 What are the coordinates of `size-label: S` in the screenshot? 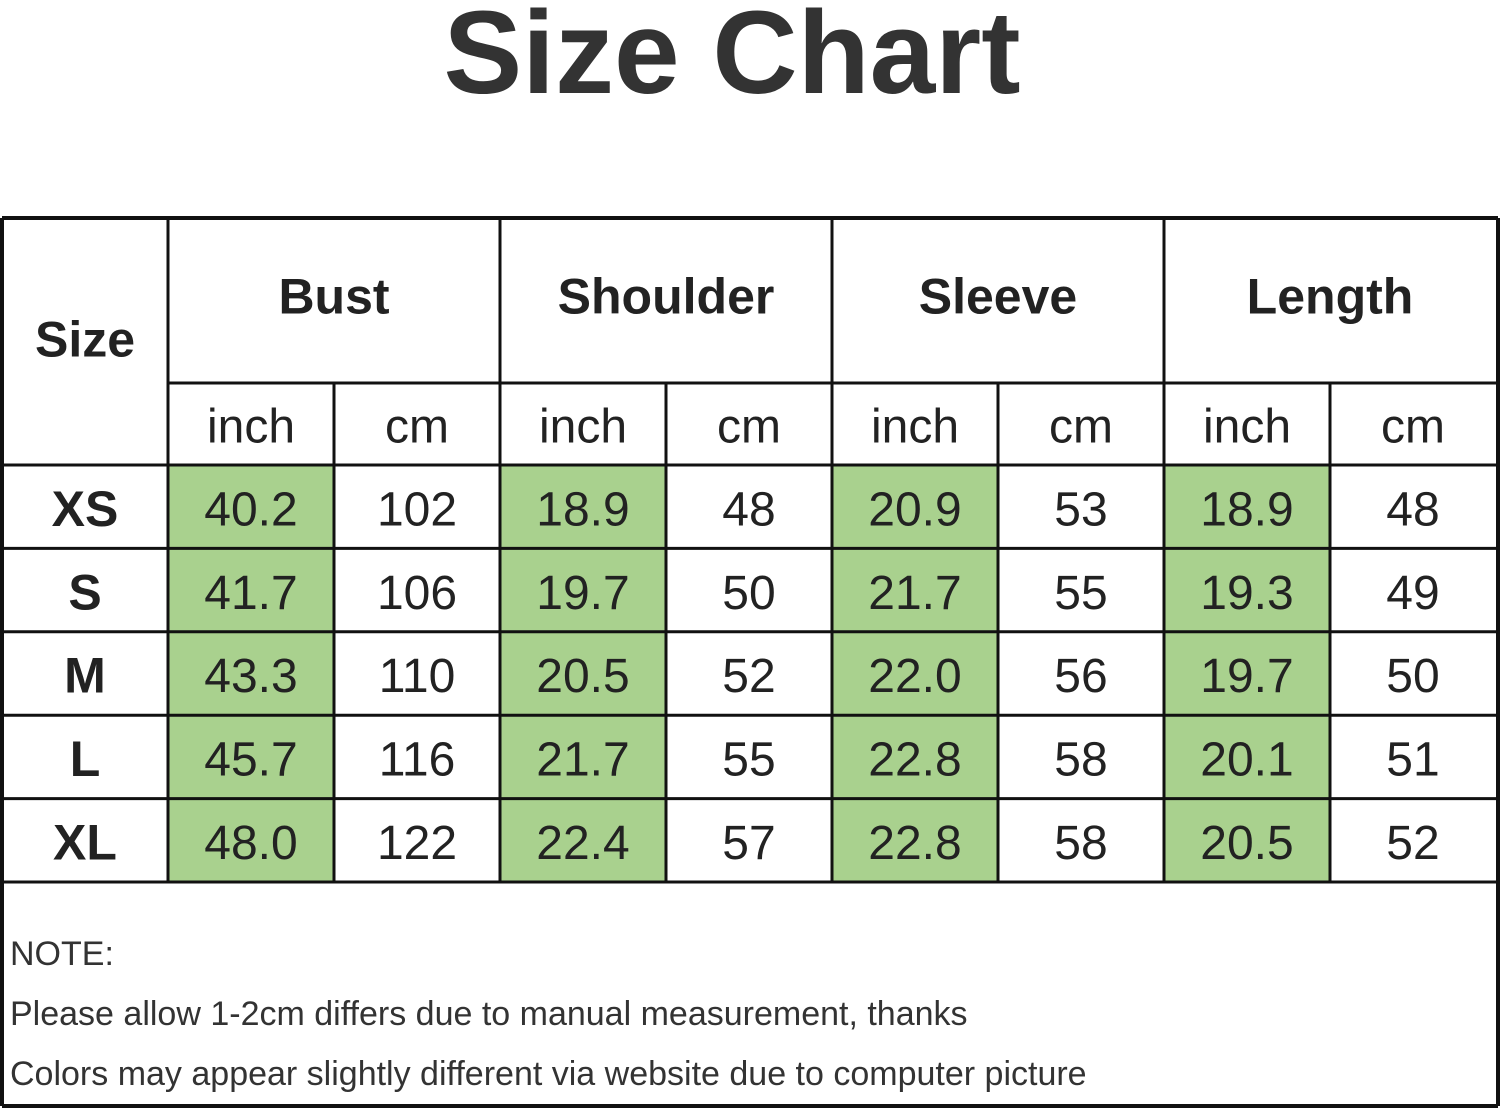 It's located at (84, 592).